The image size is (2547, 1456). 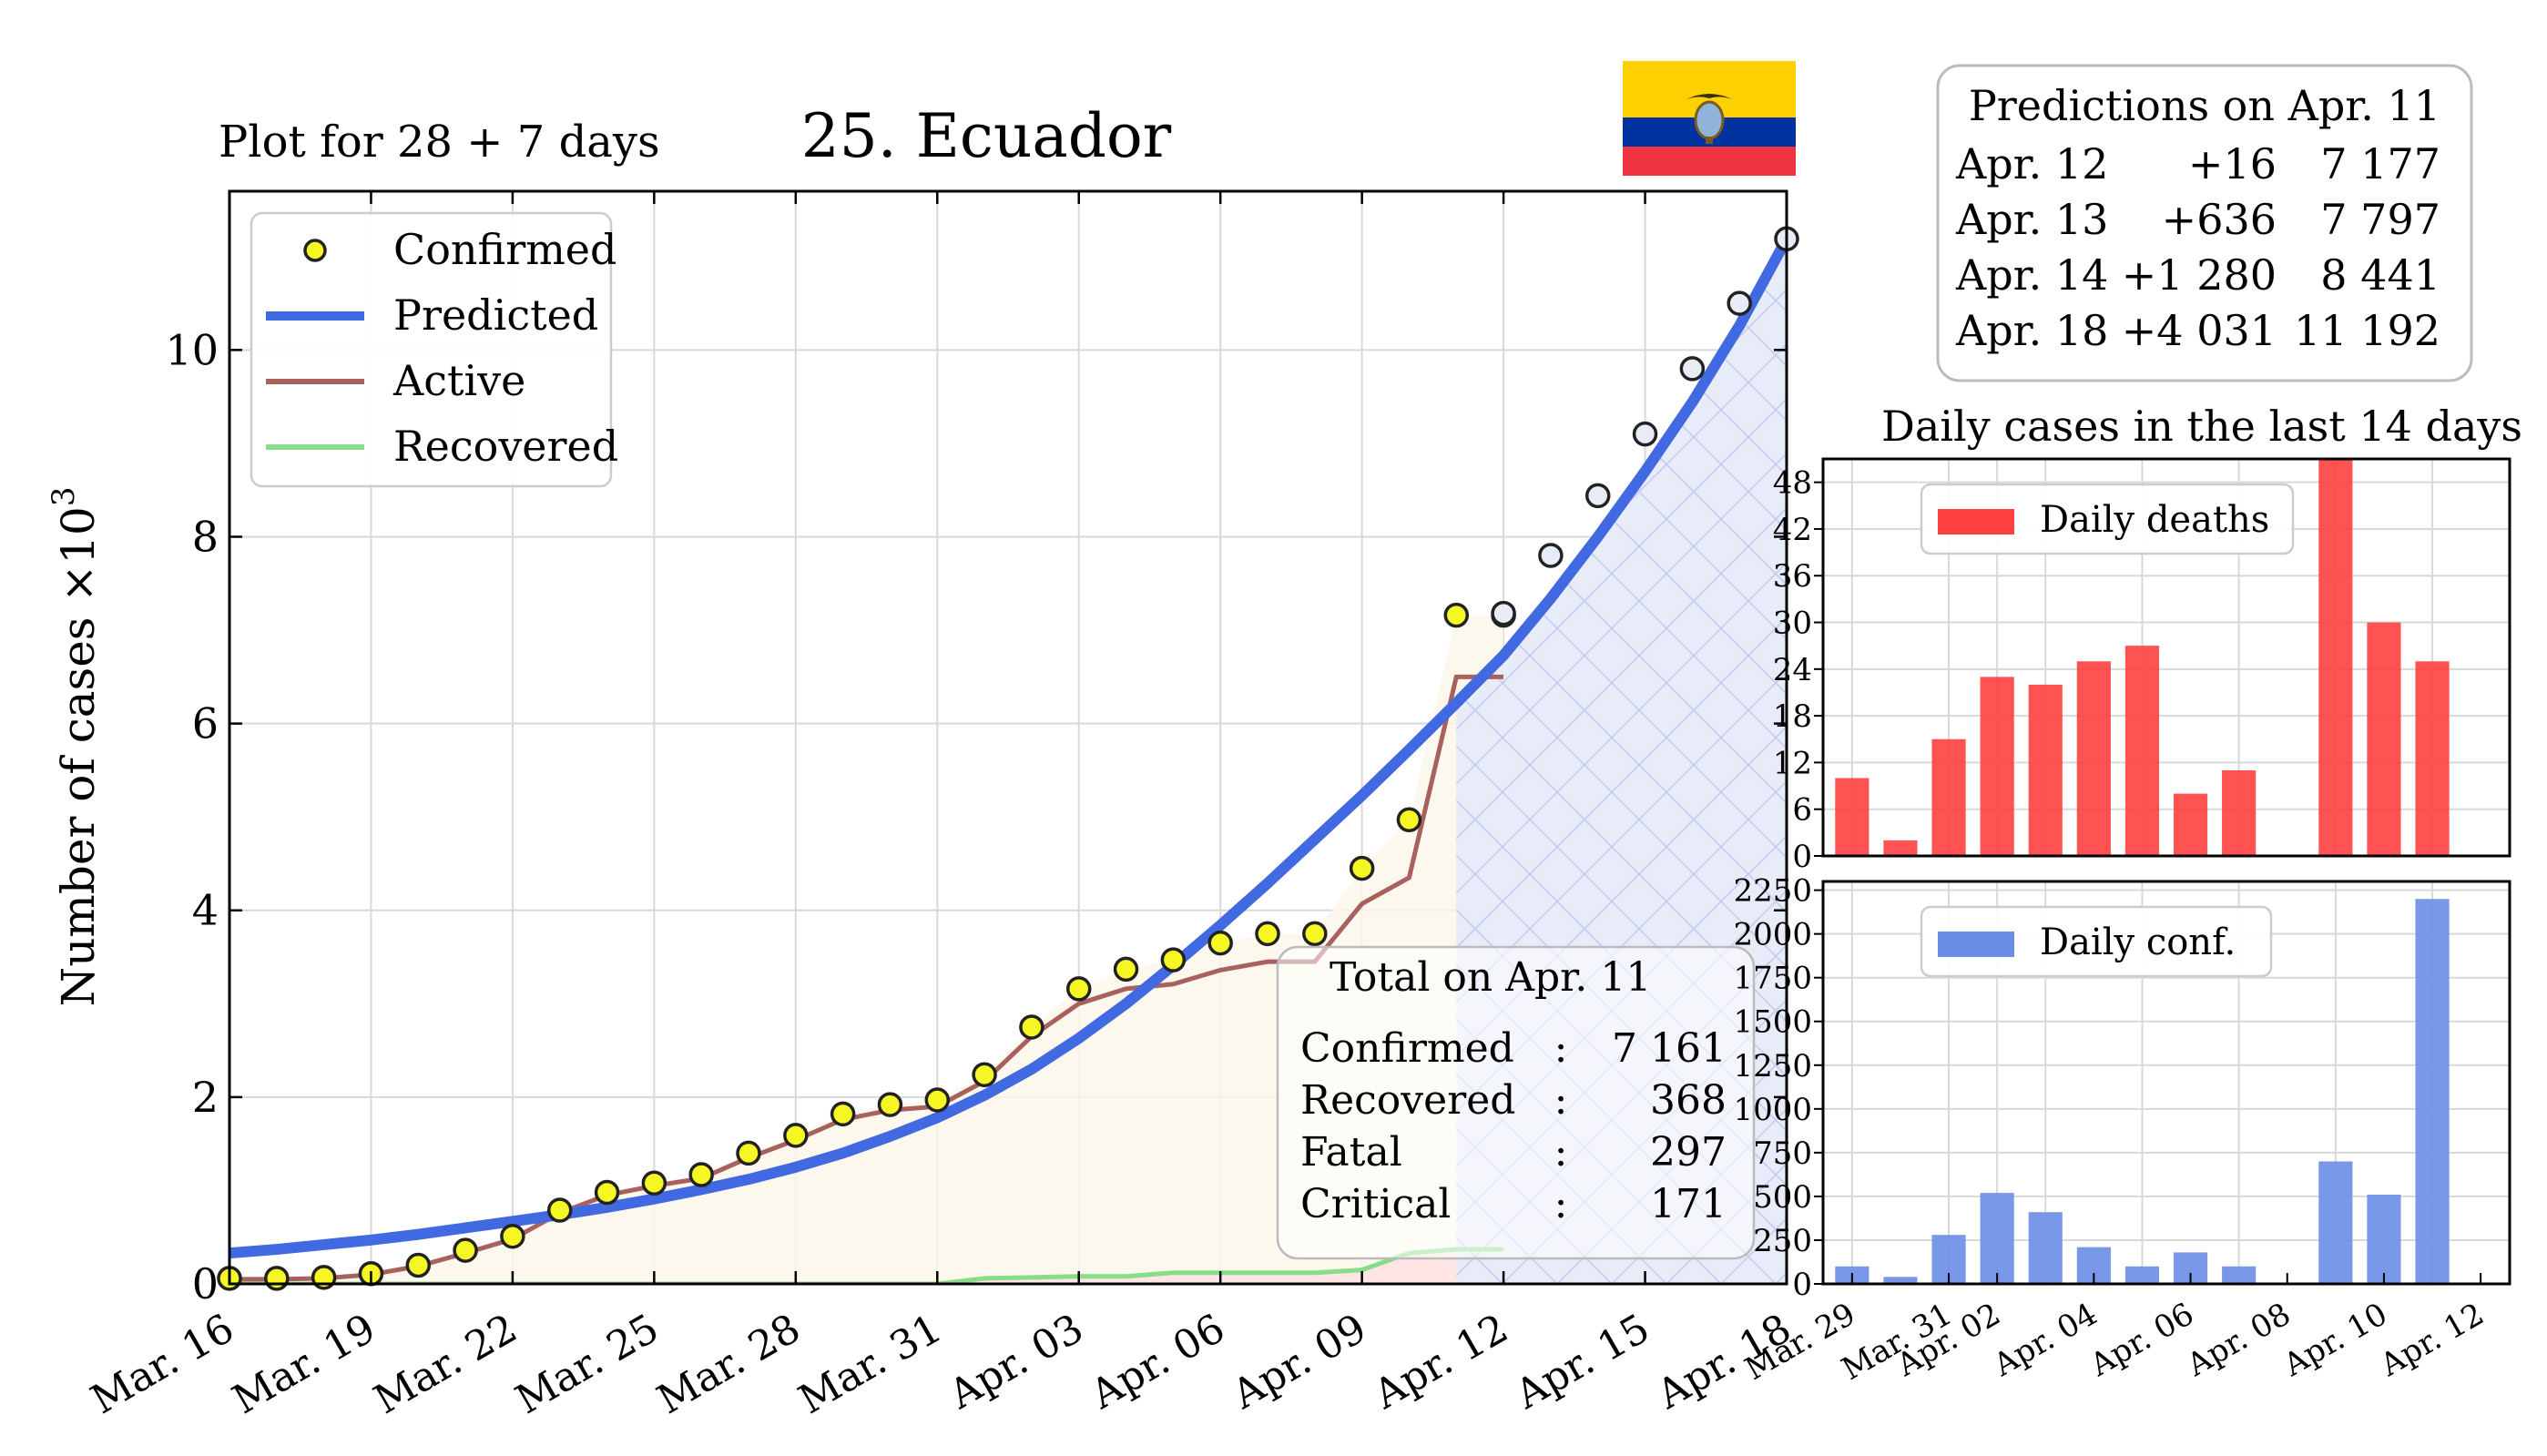 I want to click on y-tick-label: 2, so click(x=205, y=1097).